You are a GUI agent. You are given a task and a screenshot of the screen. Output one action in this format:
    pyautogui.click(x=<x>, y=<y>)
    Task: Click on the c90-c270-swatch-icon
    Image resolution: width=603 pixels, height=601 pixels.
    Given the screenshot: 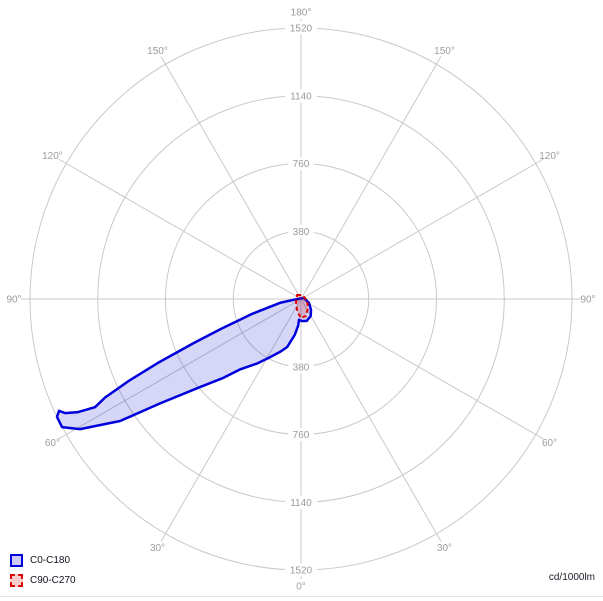 What is the action you would take?
    pyautogui.click(x=16, y=580)
    